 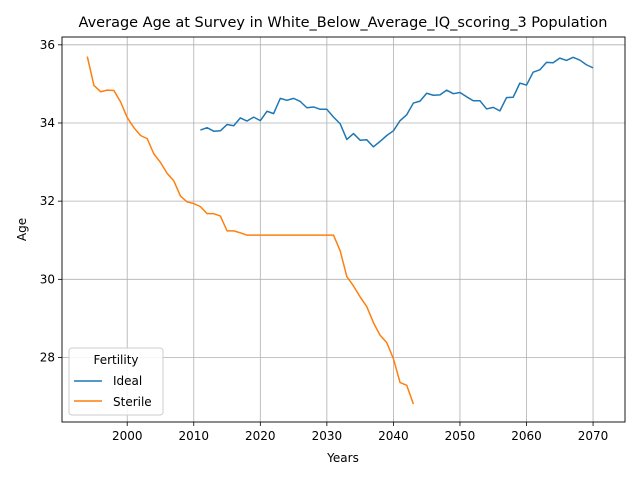 I want to click on legend-label-ideal: Ideal, so click(x=127, y=381).